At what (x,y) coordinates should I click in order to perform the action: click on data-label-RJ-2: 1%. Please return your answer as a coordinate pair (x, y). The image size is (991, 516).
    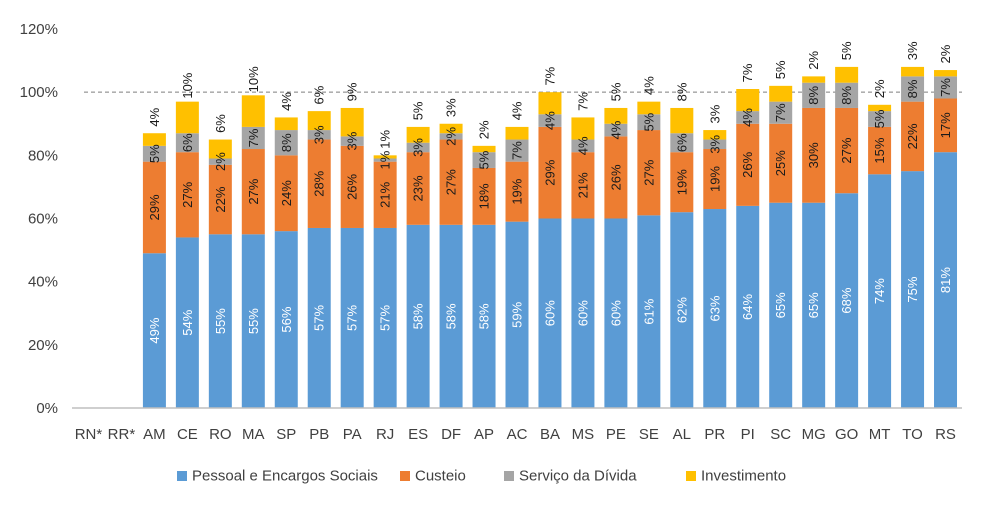
    Looking at the image, I should click on (385, 159).